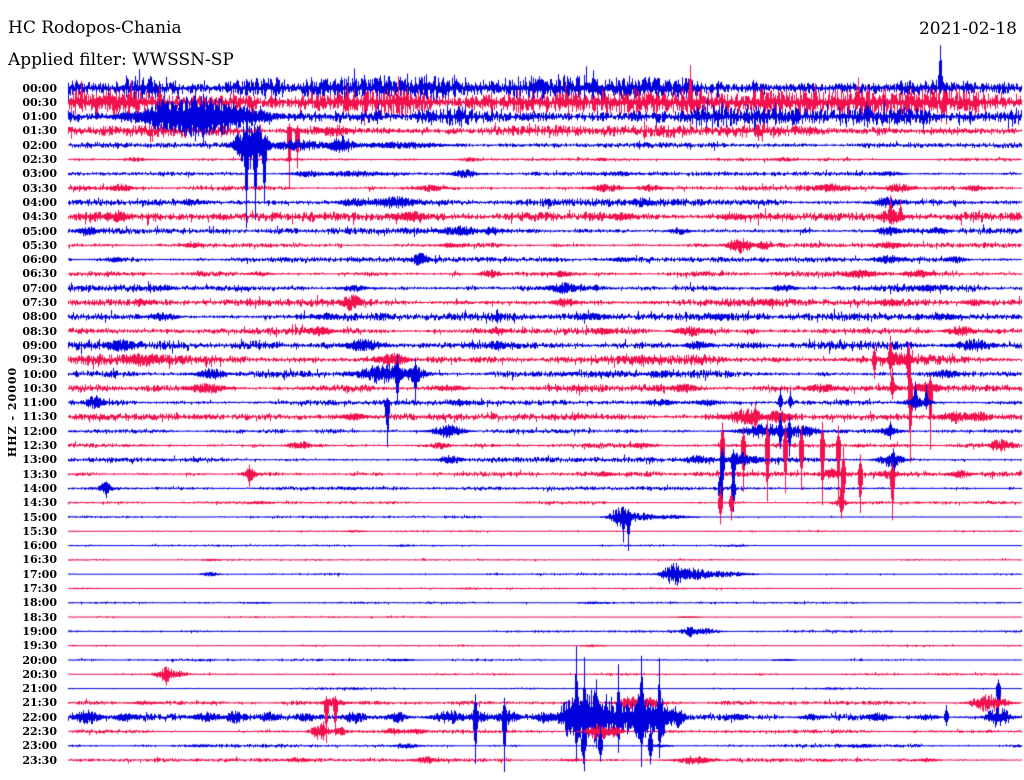 The image size is (1024, 780). I want to click on trace-time-label: 23:30, so click(39, 760).